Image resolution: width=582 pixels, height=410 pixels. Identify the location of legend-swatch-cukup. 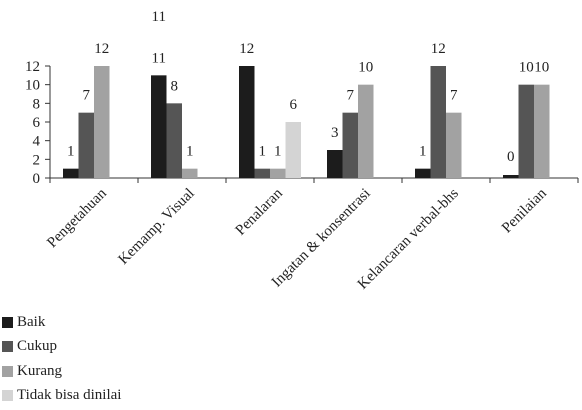
(7, 347).